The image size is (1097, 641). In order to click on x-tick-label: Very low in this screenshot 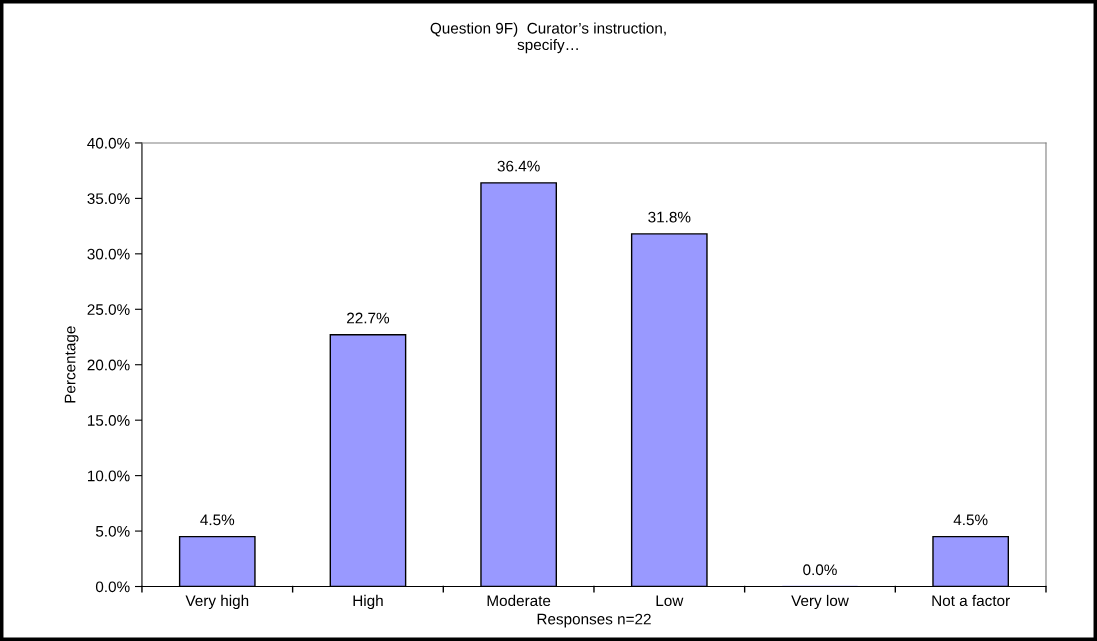, I will do `click(820, 602)`.